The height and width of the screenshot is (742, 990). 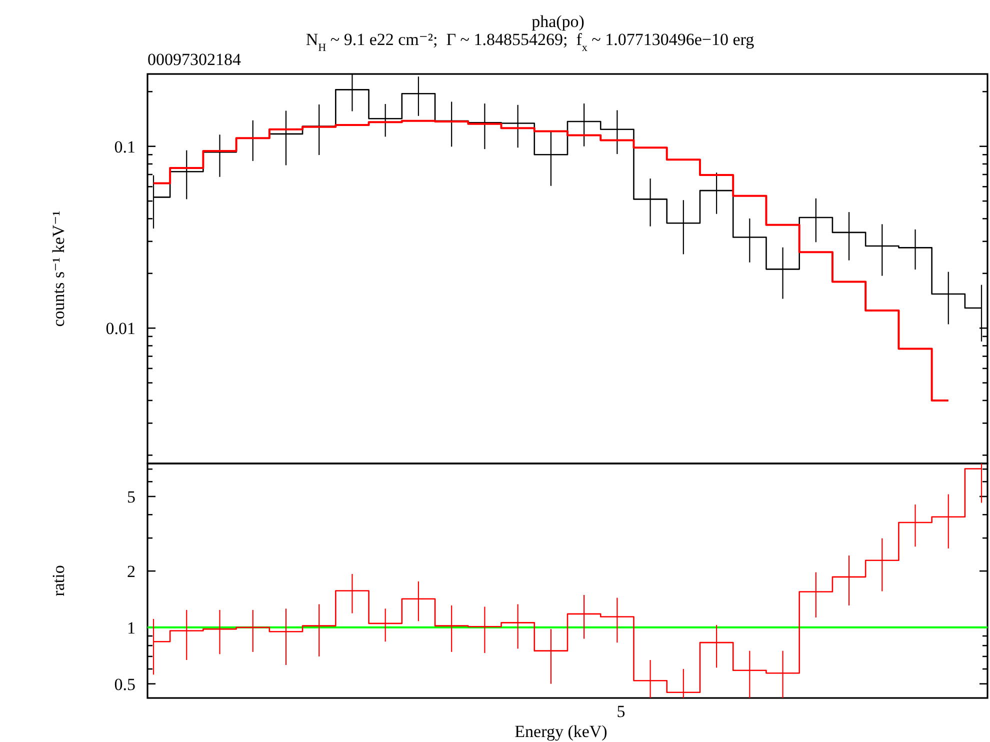 I want to click on text: 00097302184, so click(x=195, y=59).